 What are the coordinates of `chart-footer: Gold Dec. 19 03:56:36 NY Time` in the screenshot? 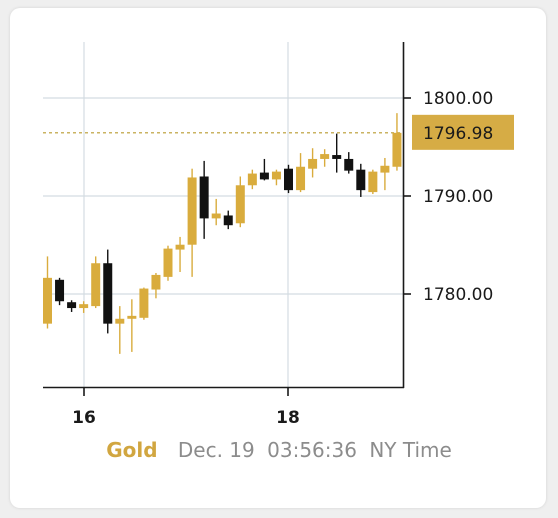 It's located at (279, 450).